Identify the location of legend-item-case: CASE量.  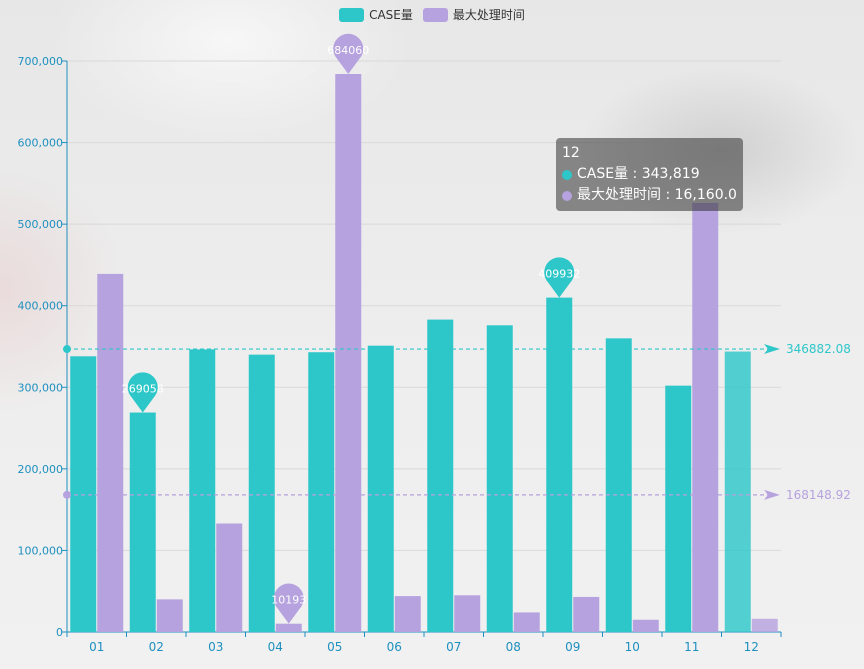
(376, 14).